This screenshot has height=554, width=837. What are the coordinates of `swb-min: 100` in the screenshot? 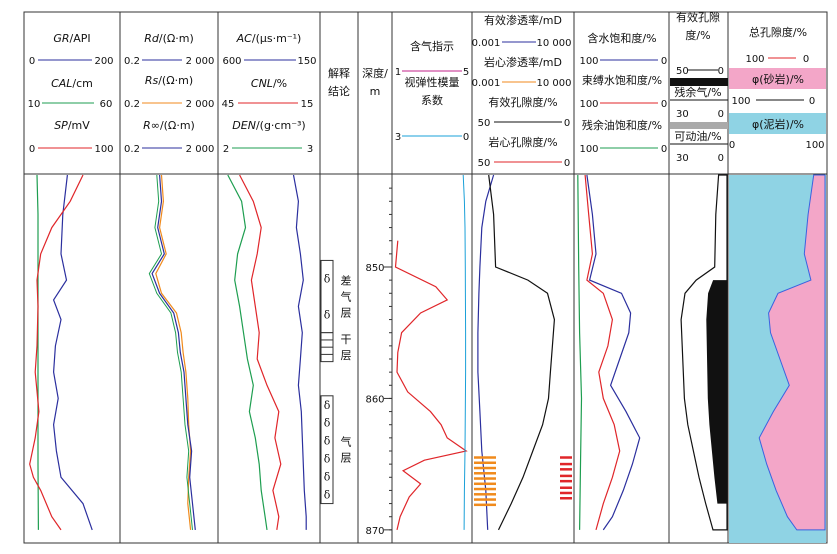 It's located at (588, 104).